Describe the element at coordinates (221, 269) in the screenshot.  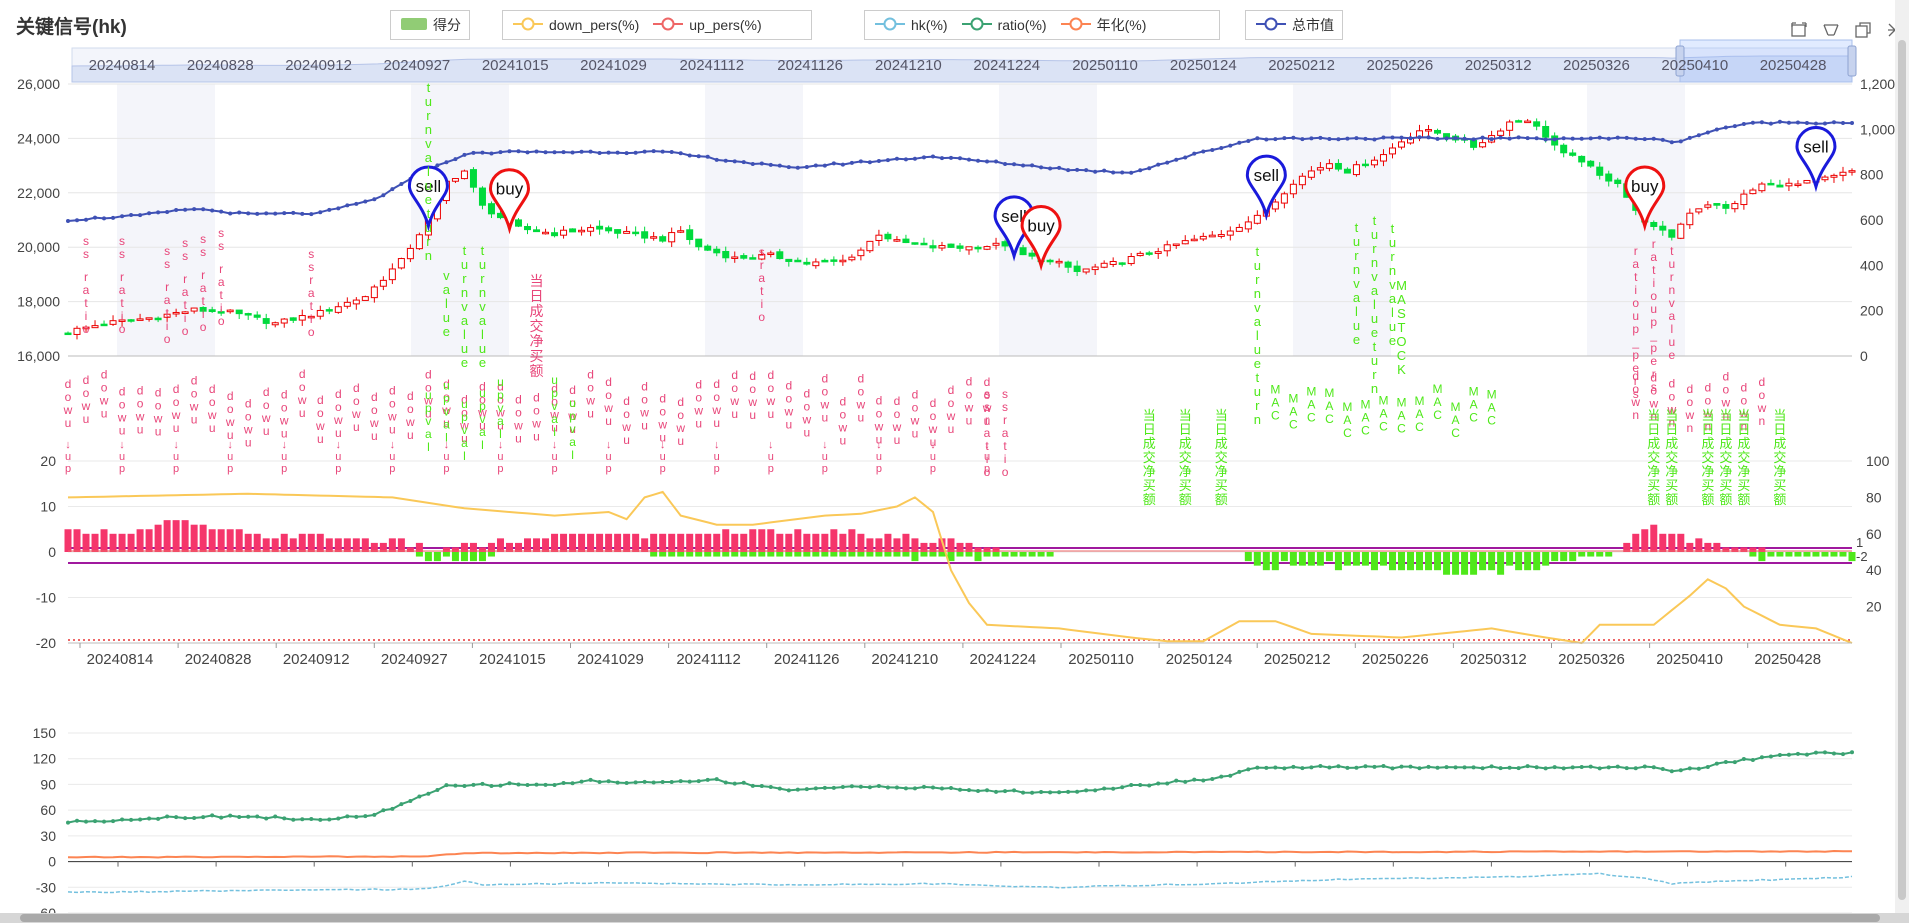
I see `annotation-char: r` at that location.